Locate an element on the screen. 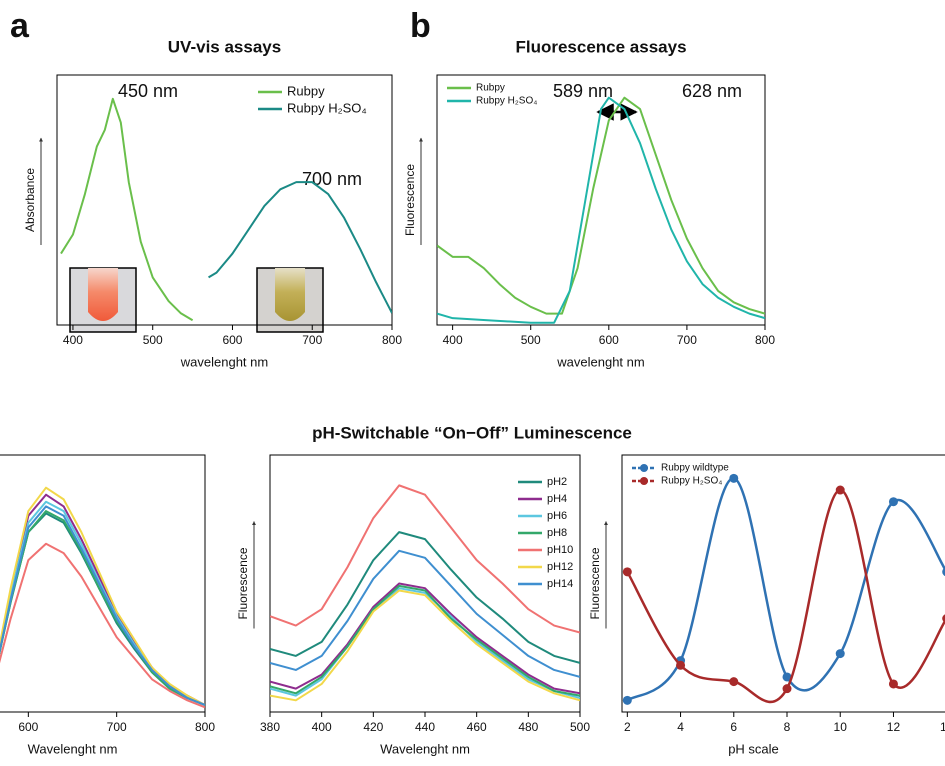 The height and width of the screenshot is (766, 945). panel-letter: b is located at coordinates (420, 26).